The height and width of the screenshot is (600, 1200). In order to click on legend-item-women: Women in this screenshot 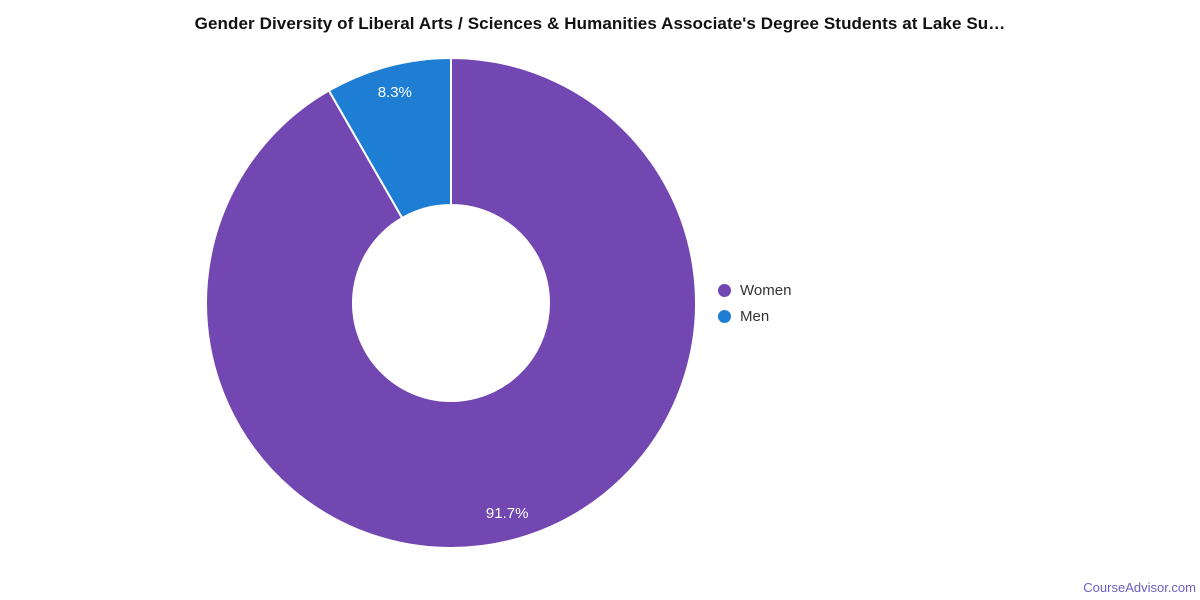, I will do `click(755, 290)`.